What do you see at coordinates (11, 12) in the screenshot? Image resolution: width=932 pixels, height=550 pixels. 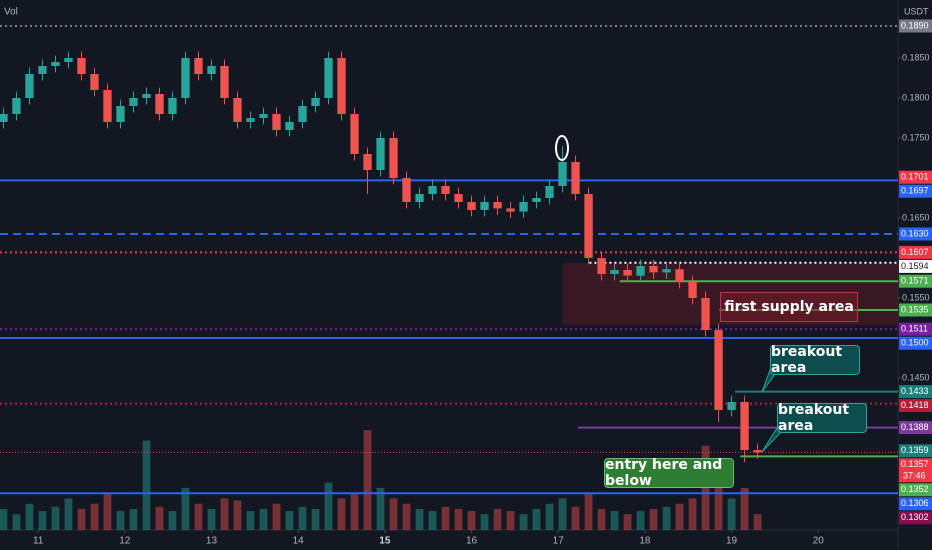 I see `volume-label: Vol` at bounding box center [11, 12].